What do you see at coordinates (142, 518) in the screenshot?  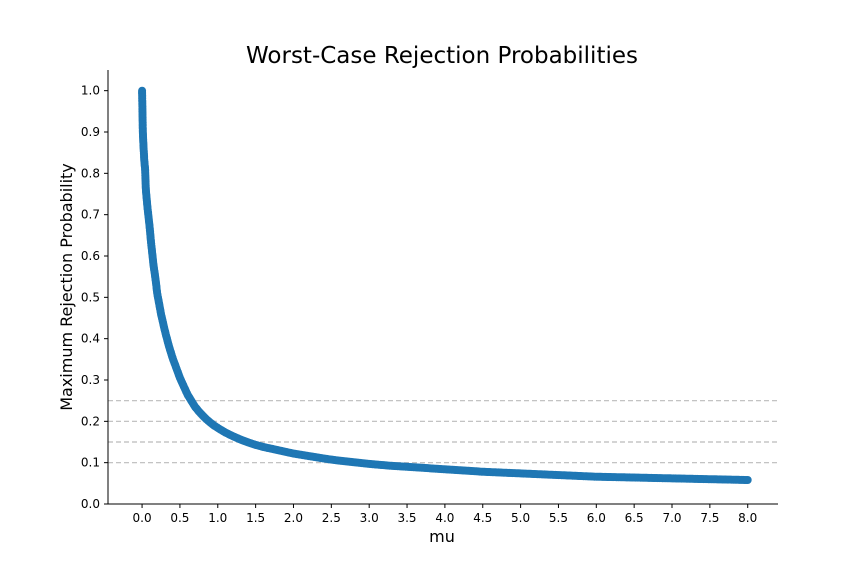 I see `x-tick-label: 0.0` at bounding box center [142, 518].